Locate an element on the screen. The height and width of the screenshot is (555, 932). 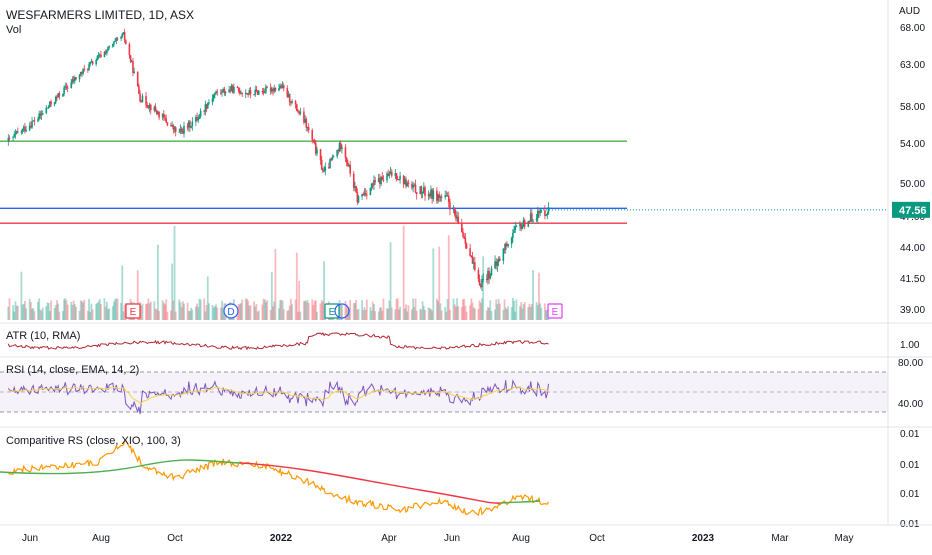
symbol-title: WESFARMERS LIMITED, 1D, ASX is located at coordinates (100, 15).